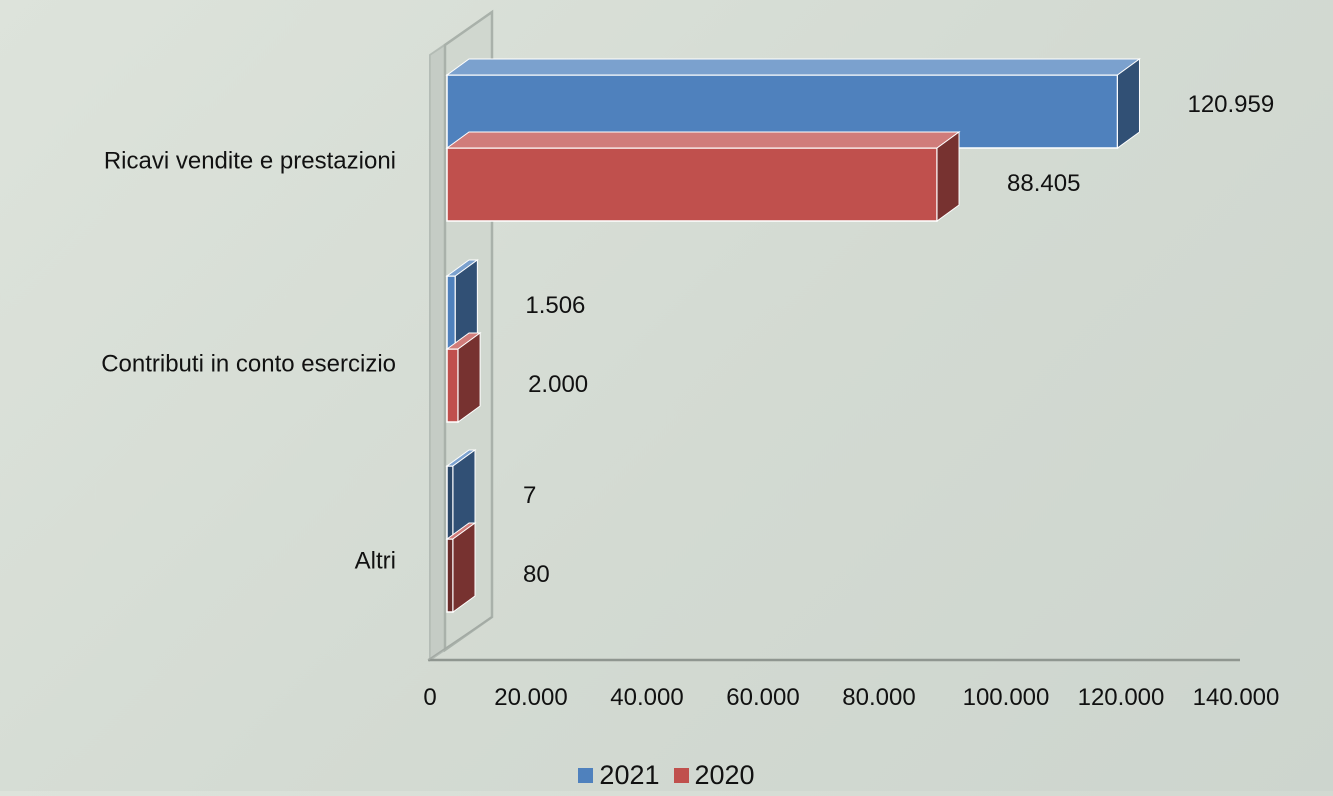  Describe the element at coordinates (536, 574) in the screenshot. I see `data-label: 80` at that location.